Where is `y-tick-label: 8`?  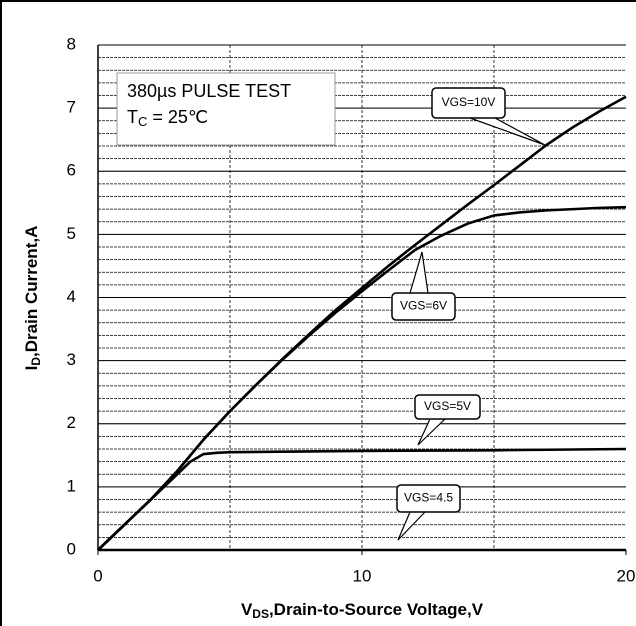 y-tick-label: 8 is located at coordinates (71, 43).